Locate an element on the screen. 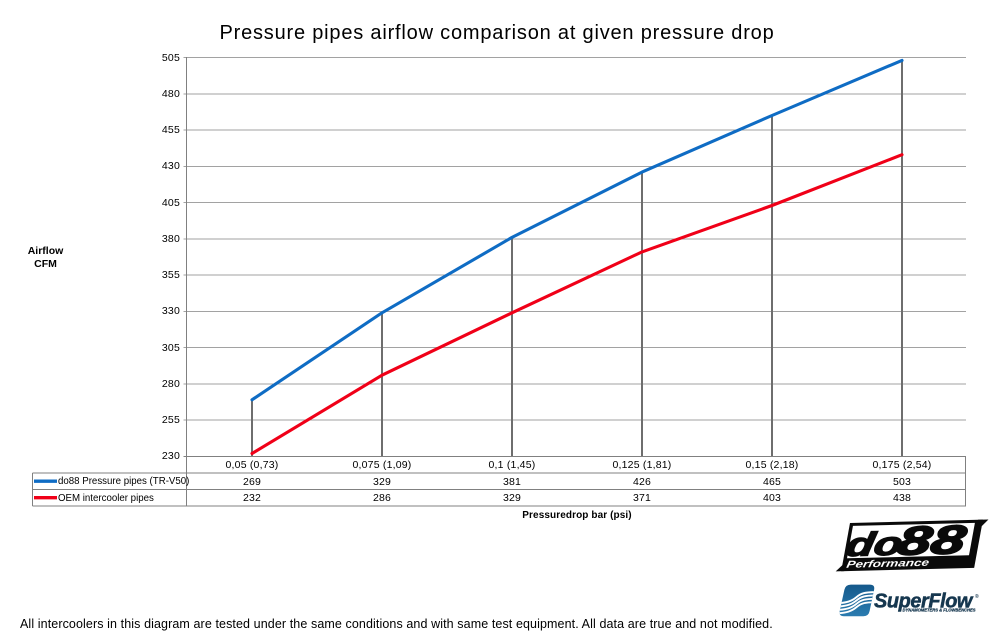 Image resolution: width=1000 pixels, height=643 pixels. svg-text: SuperFlow is located at coordinates (924, 601).